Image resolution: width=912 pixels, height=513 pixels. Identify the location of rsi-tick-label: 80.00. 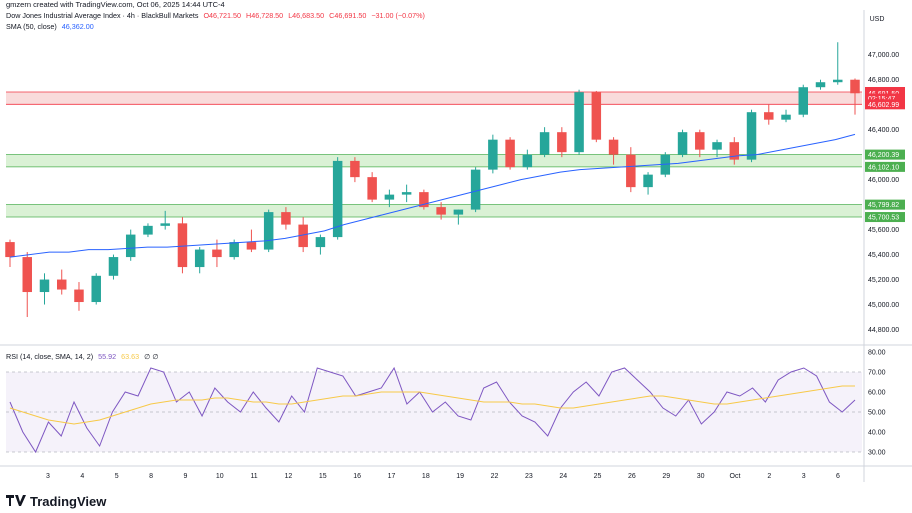
(877, 353).